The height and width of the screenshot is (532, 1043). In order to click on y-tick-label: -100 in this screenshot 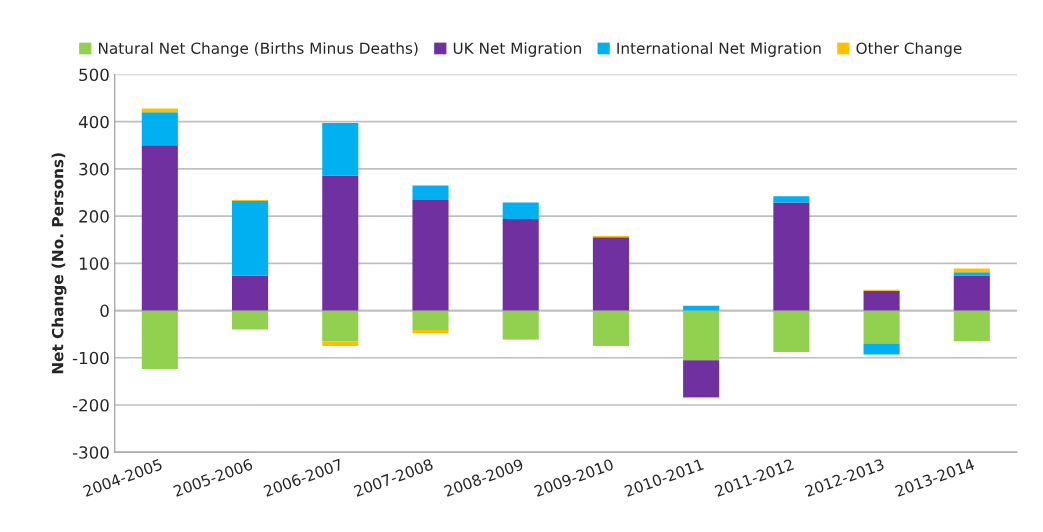, I will do `click(90, 358)`.